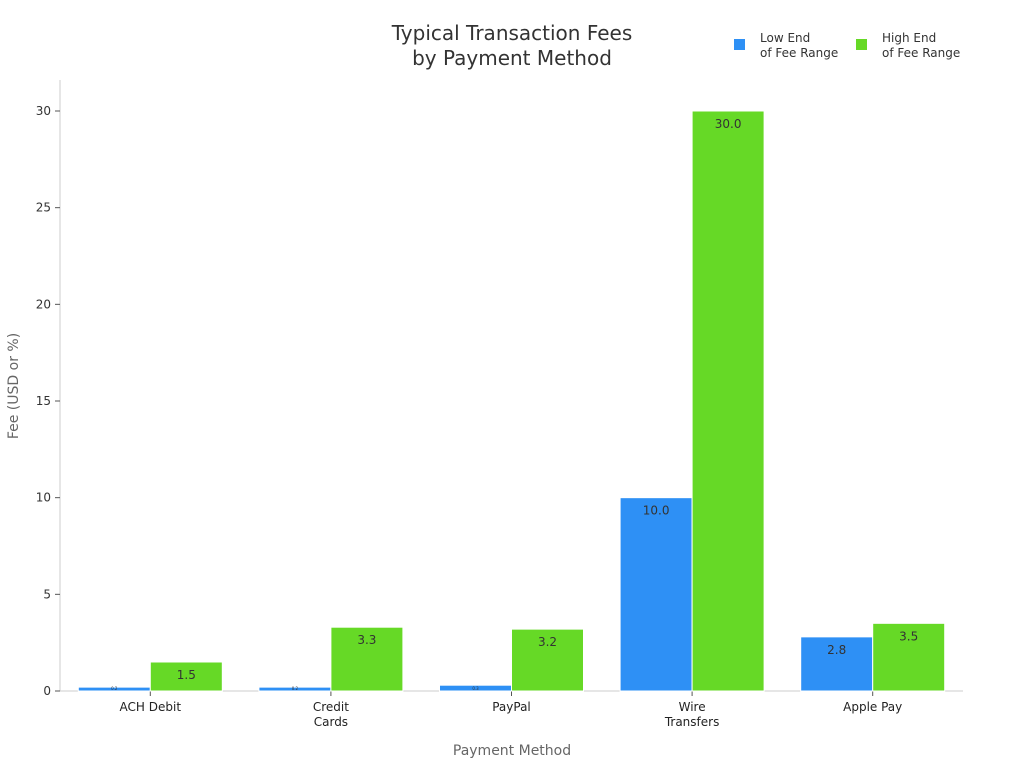 Image resolution: width=1024 pixels, height=772 pixels. I want to click on y-tick-label: 30, so click(43, 111).